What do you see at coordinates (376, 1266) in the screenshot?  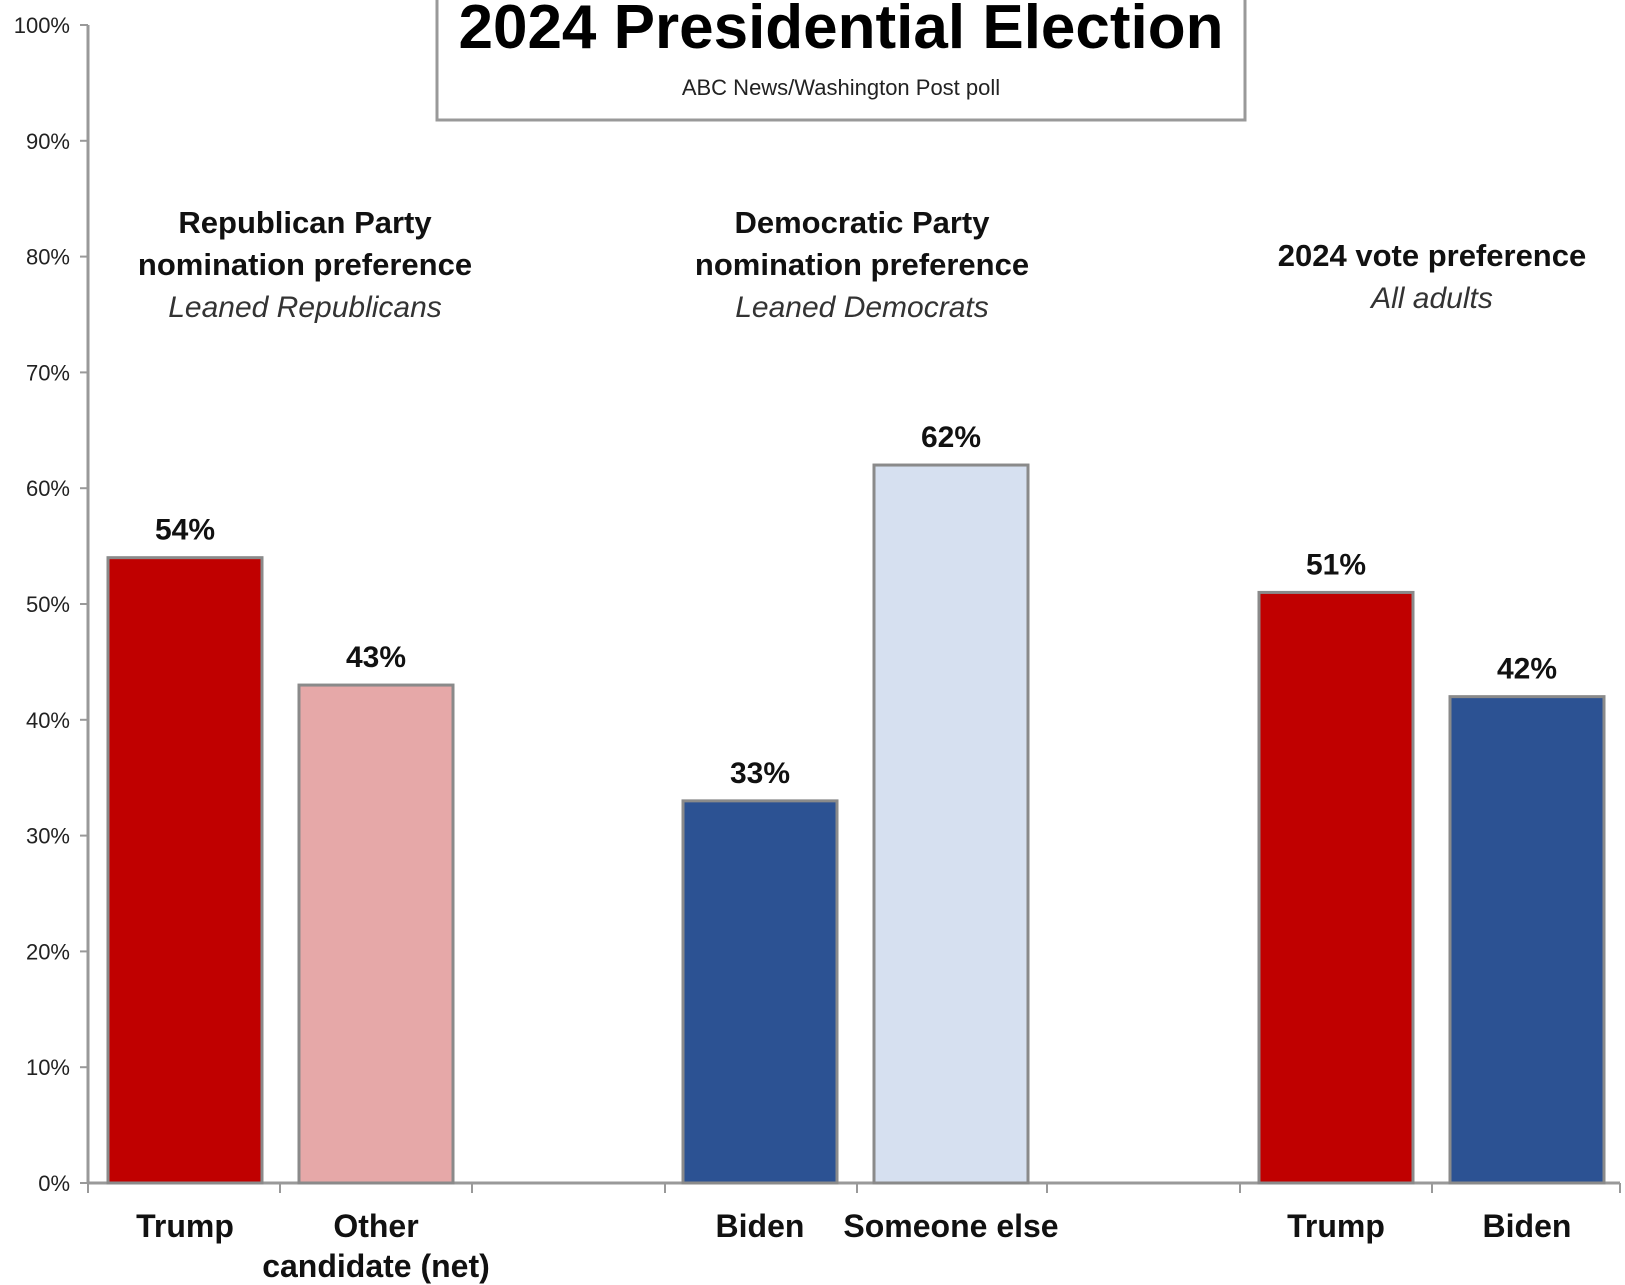 I see `category-label: candidate (net)` at bounding box center [376, 1266].